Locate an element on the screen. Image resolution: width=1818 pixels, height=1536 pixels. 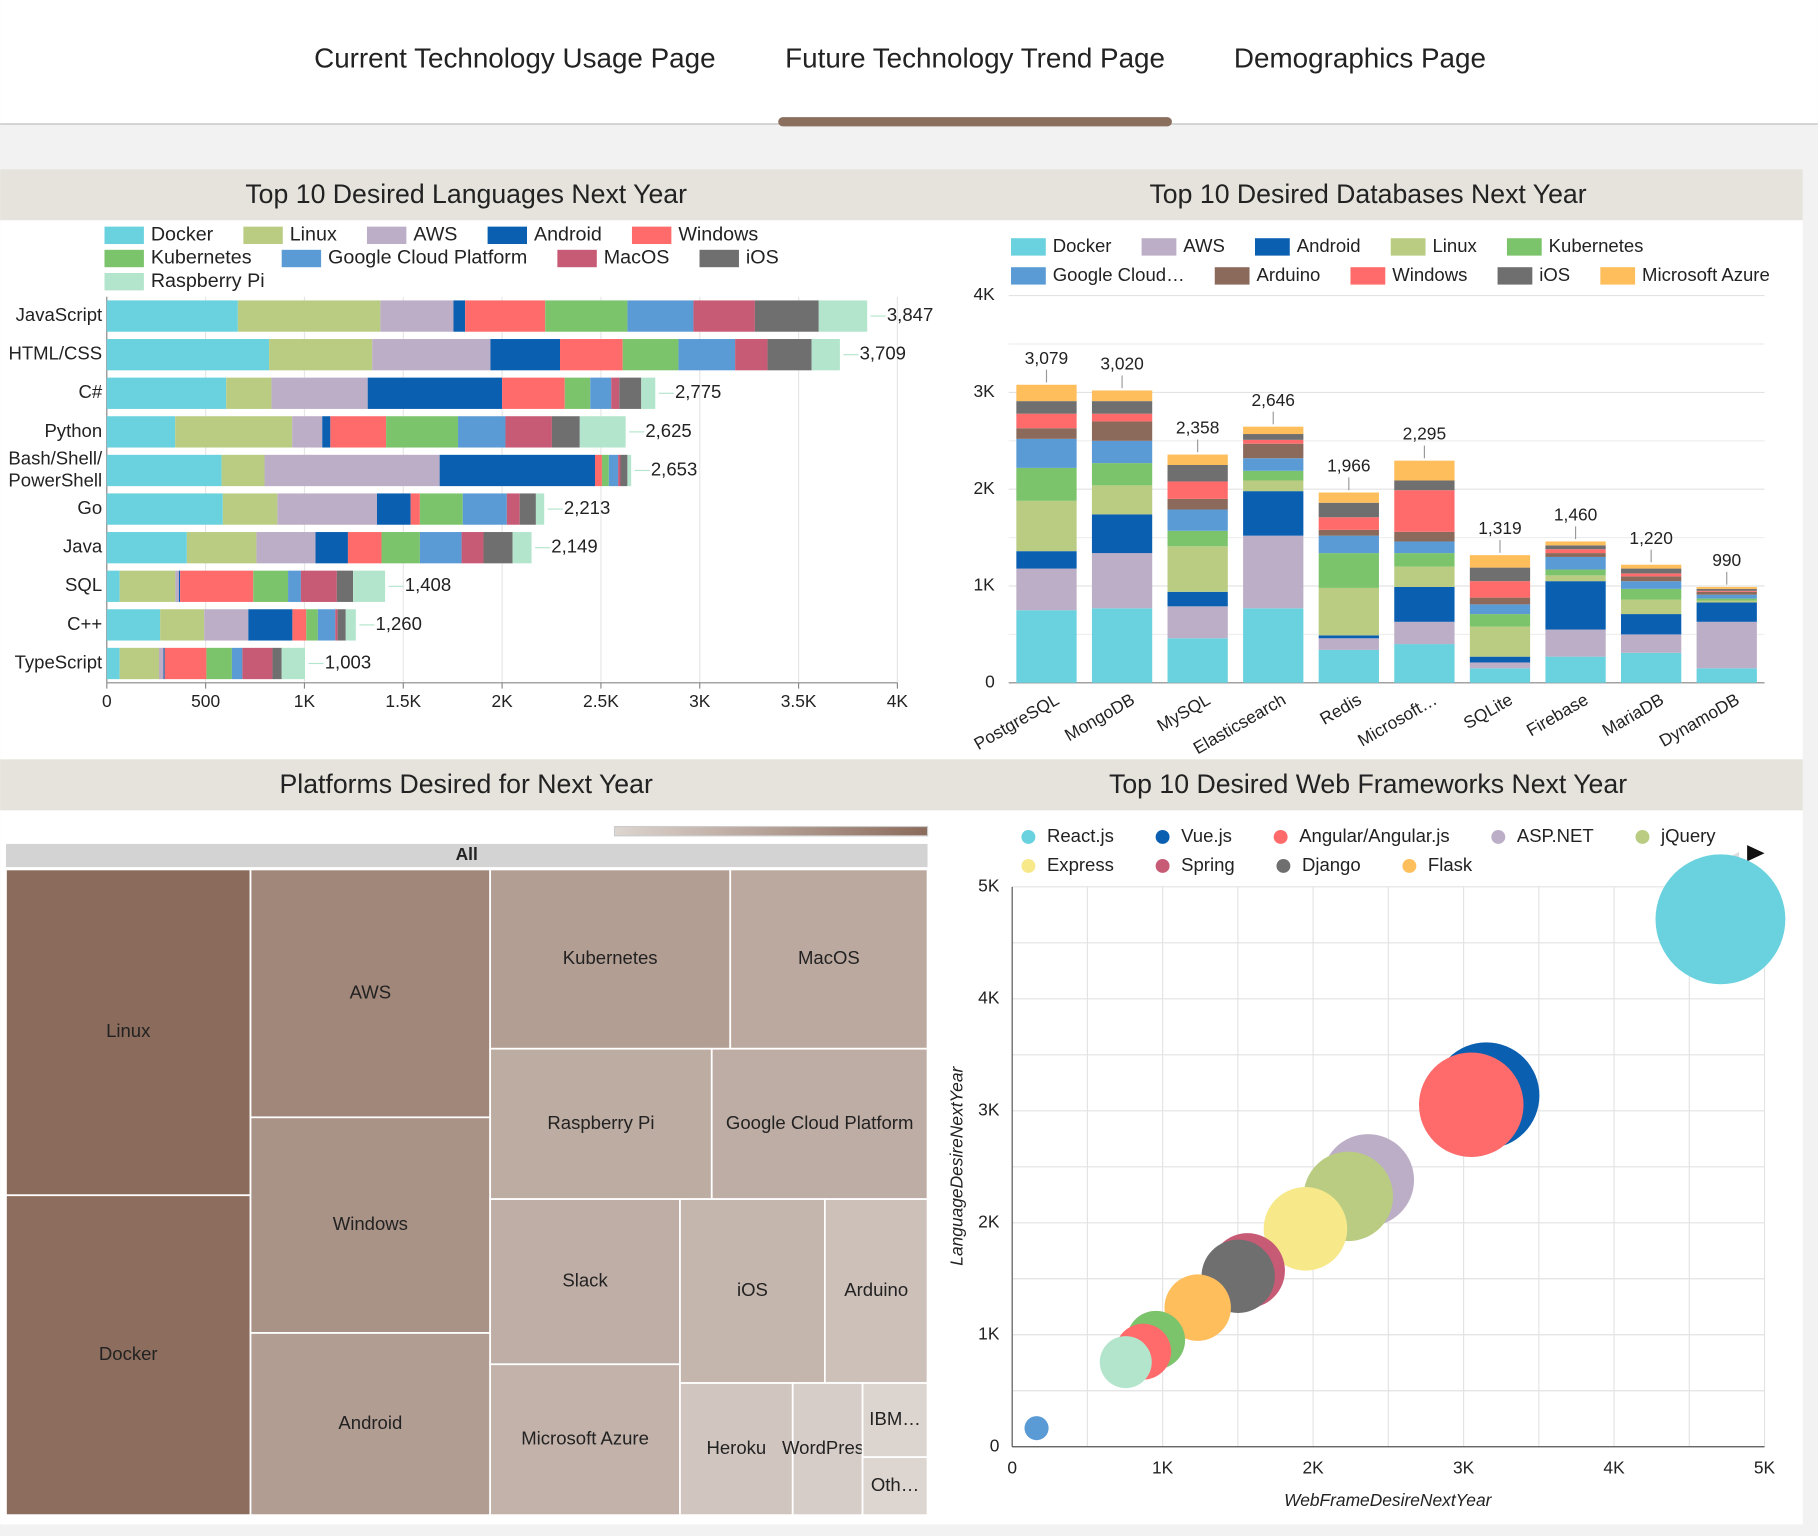
treemap-label: Google Cloud Platform is located at coordinates (819, 1122).